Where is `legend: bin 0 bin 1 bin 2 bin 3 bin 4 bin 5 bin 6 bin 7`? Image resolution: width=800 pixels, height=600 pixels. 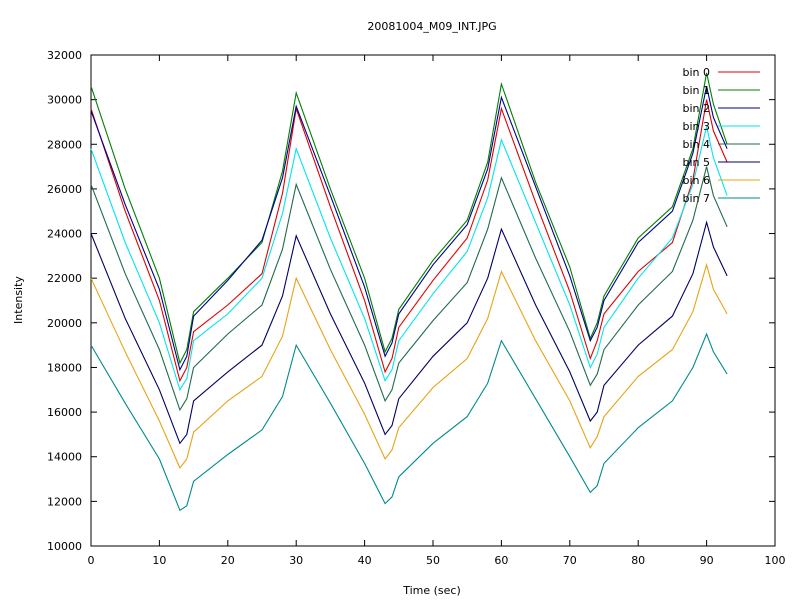
legend: bin 0 bin 1 bin 2 bin 3 bin 4 bin 5 bin 6 bin 7 is located at coordinates (721, 135).